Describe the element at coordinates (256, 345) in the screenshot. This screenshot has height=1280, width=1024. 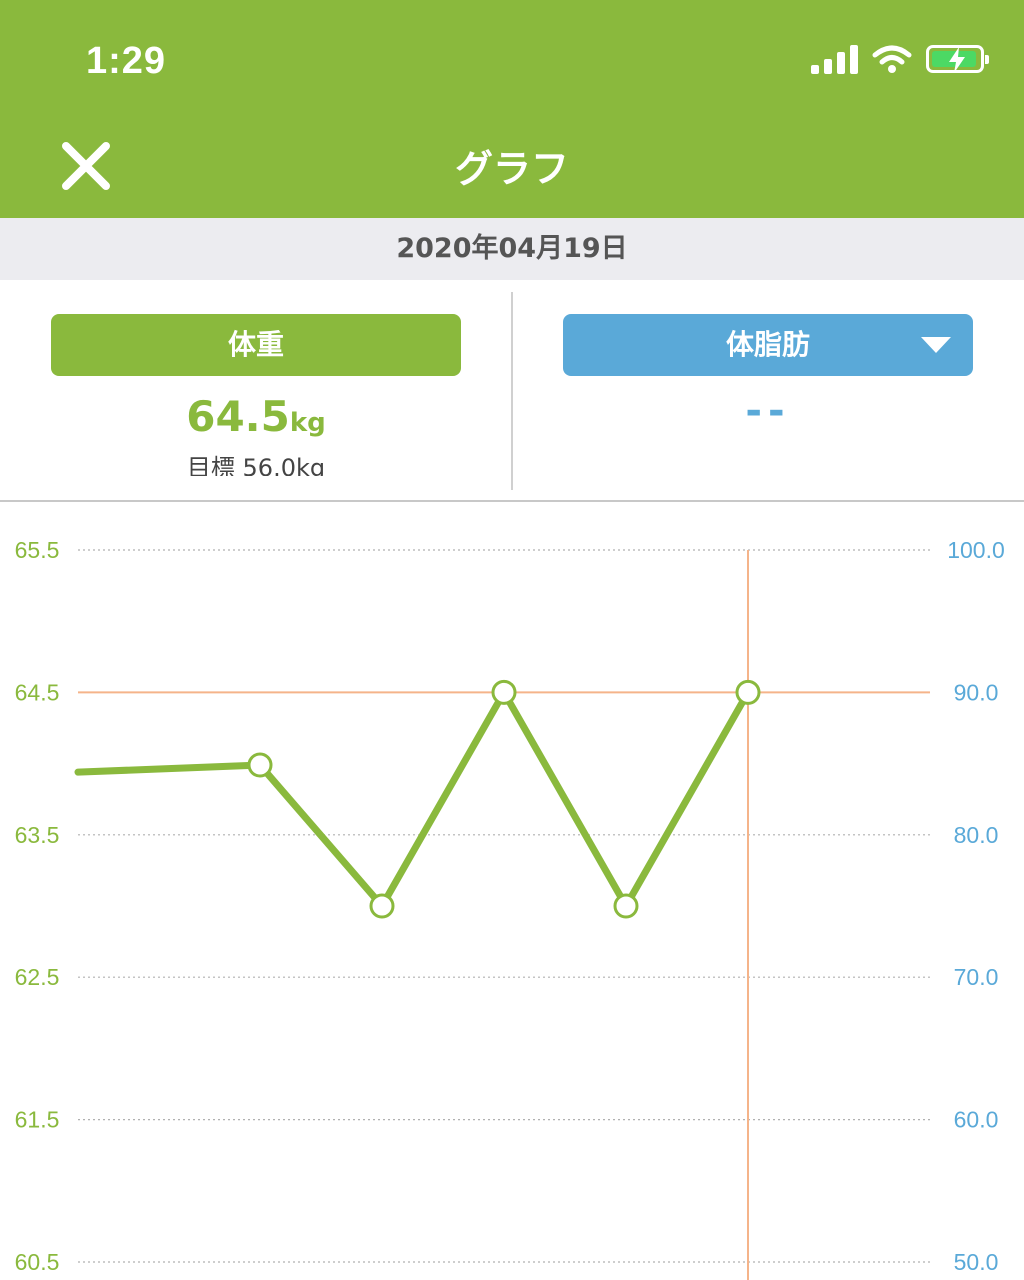
I see `weight-tab: 体重` at that location.